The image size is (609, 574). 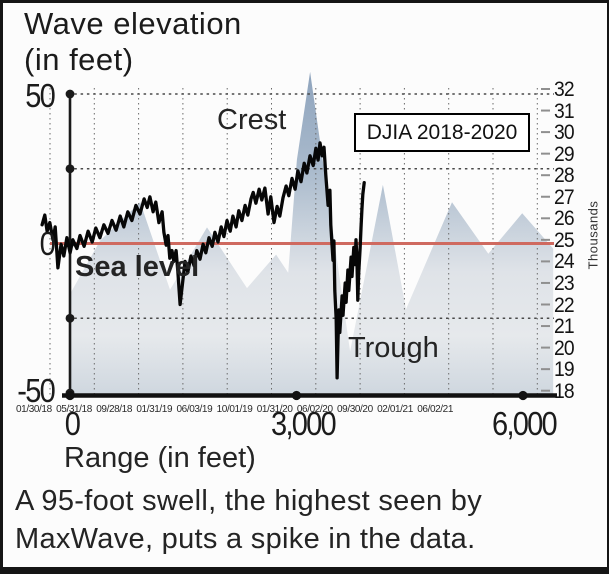 I want to click on date-label: 09/28/18, so click(x=114, y=409).